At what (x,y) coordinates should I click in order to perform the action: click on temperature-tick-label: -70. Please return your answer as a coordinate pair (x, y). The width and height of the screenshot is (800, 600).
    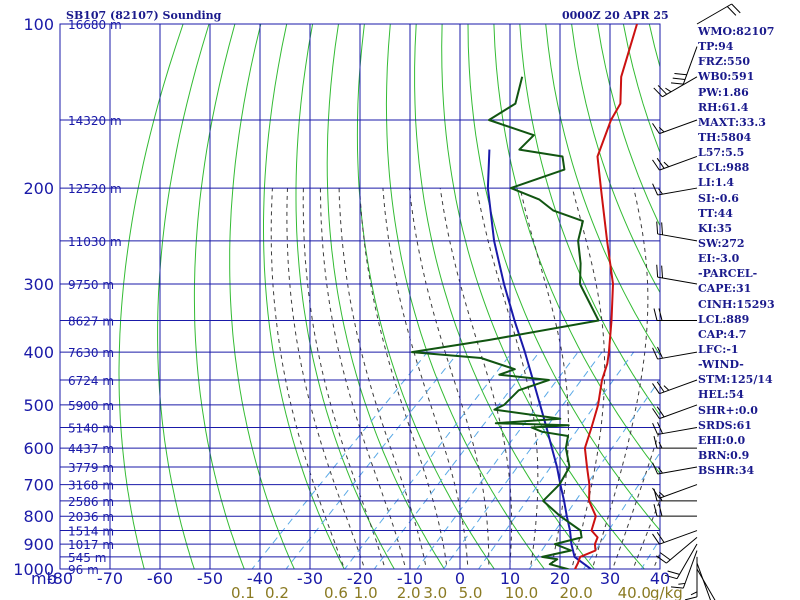
    Looking at the image, I should click on (110, 578).